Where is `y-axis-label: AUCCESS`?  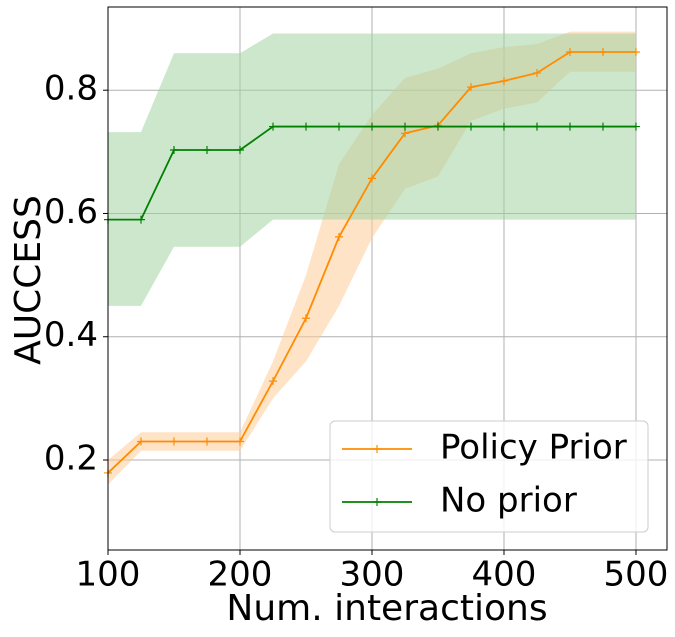
y-axis-label: AUCCESS is located at coordinates (28, 280).